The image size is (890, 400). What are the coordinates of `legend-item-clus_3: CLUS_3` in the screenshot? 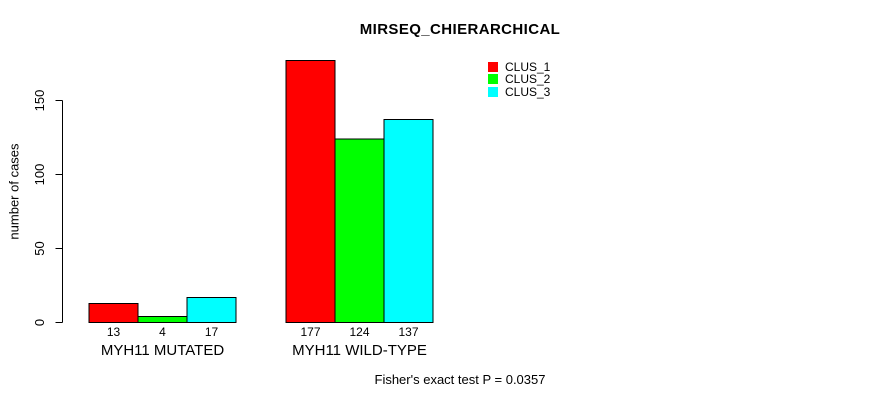 It's located at (519, 91).